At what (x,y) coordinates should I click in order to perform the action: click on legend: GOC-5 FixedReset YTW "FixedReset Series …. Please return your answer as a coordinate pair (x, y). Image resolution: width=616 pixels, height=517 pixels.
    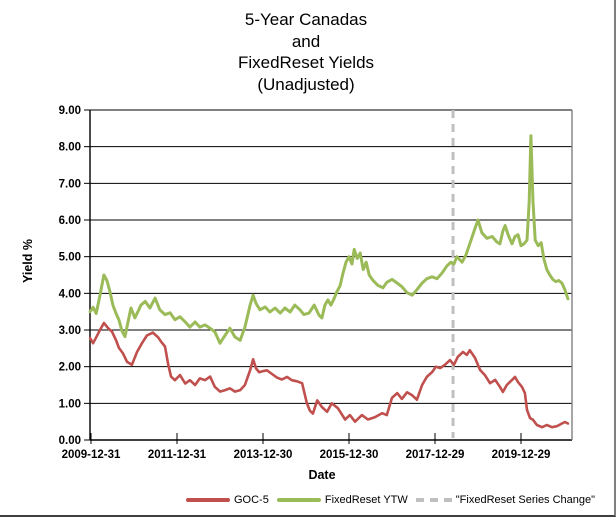
    Looking at the image, I should click on (394, 500).